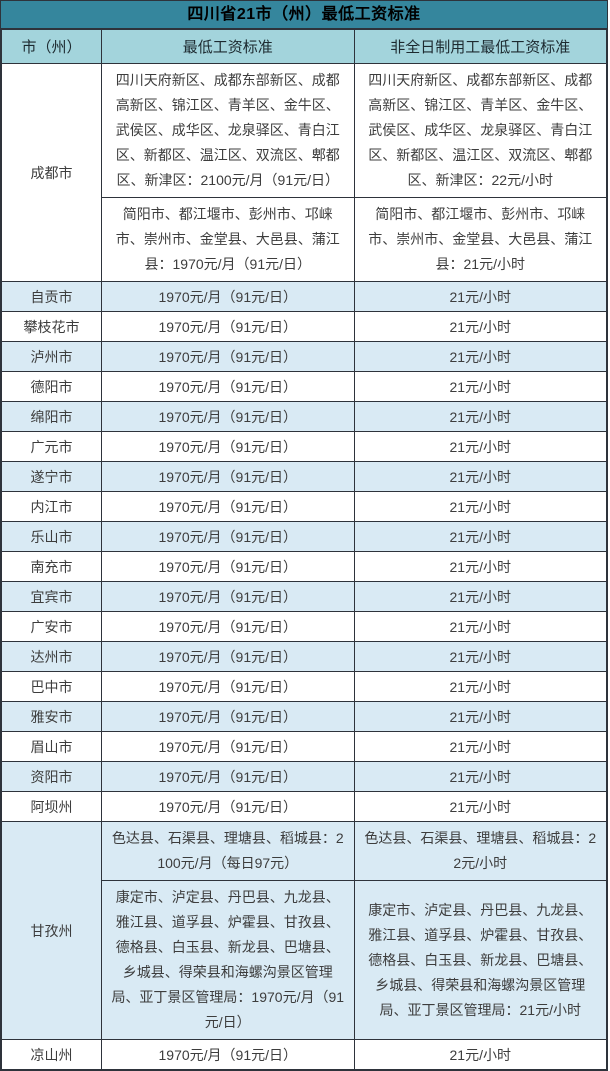 The image size is (610, 1071). What do you see at coordinates (51, 46) in the screenshot?
I see `column-header-city: 市（州）` at bounding box center [51, 46].